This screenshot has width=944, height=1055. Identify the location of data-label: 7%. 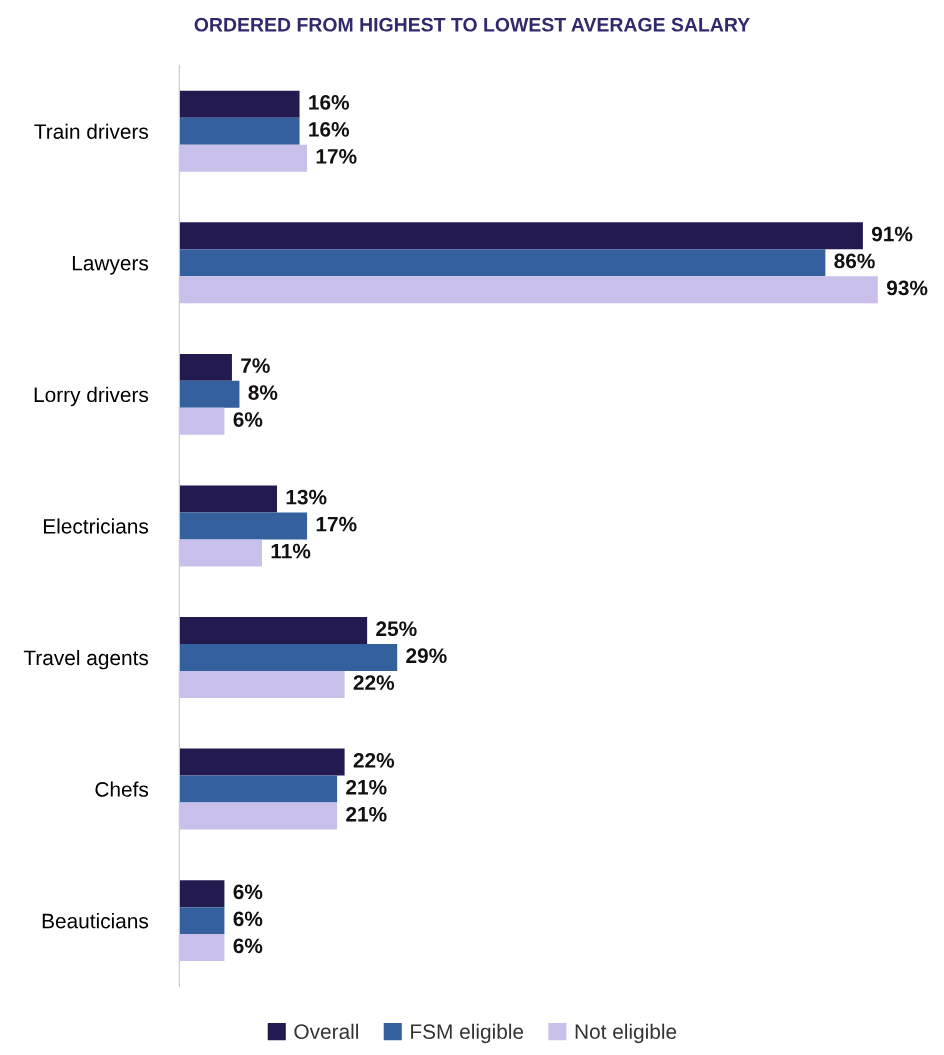
(255, 365).